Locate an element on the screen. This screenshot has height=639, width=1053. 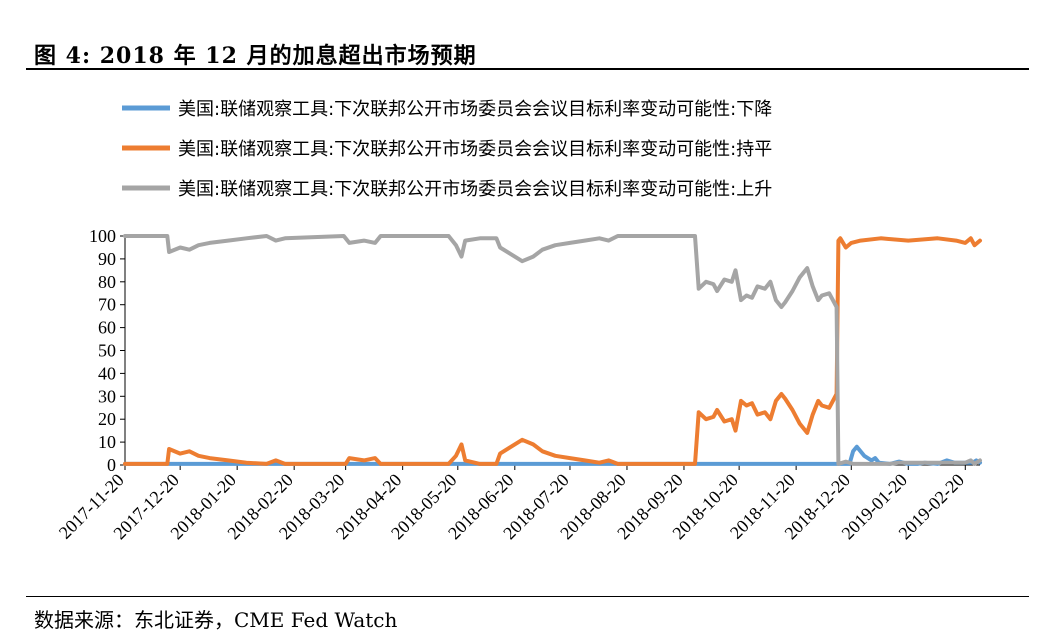
y-tick-label: 40 is located at coordinates (107, 373).